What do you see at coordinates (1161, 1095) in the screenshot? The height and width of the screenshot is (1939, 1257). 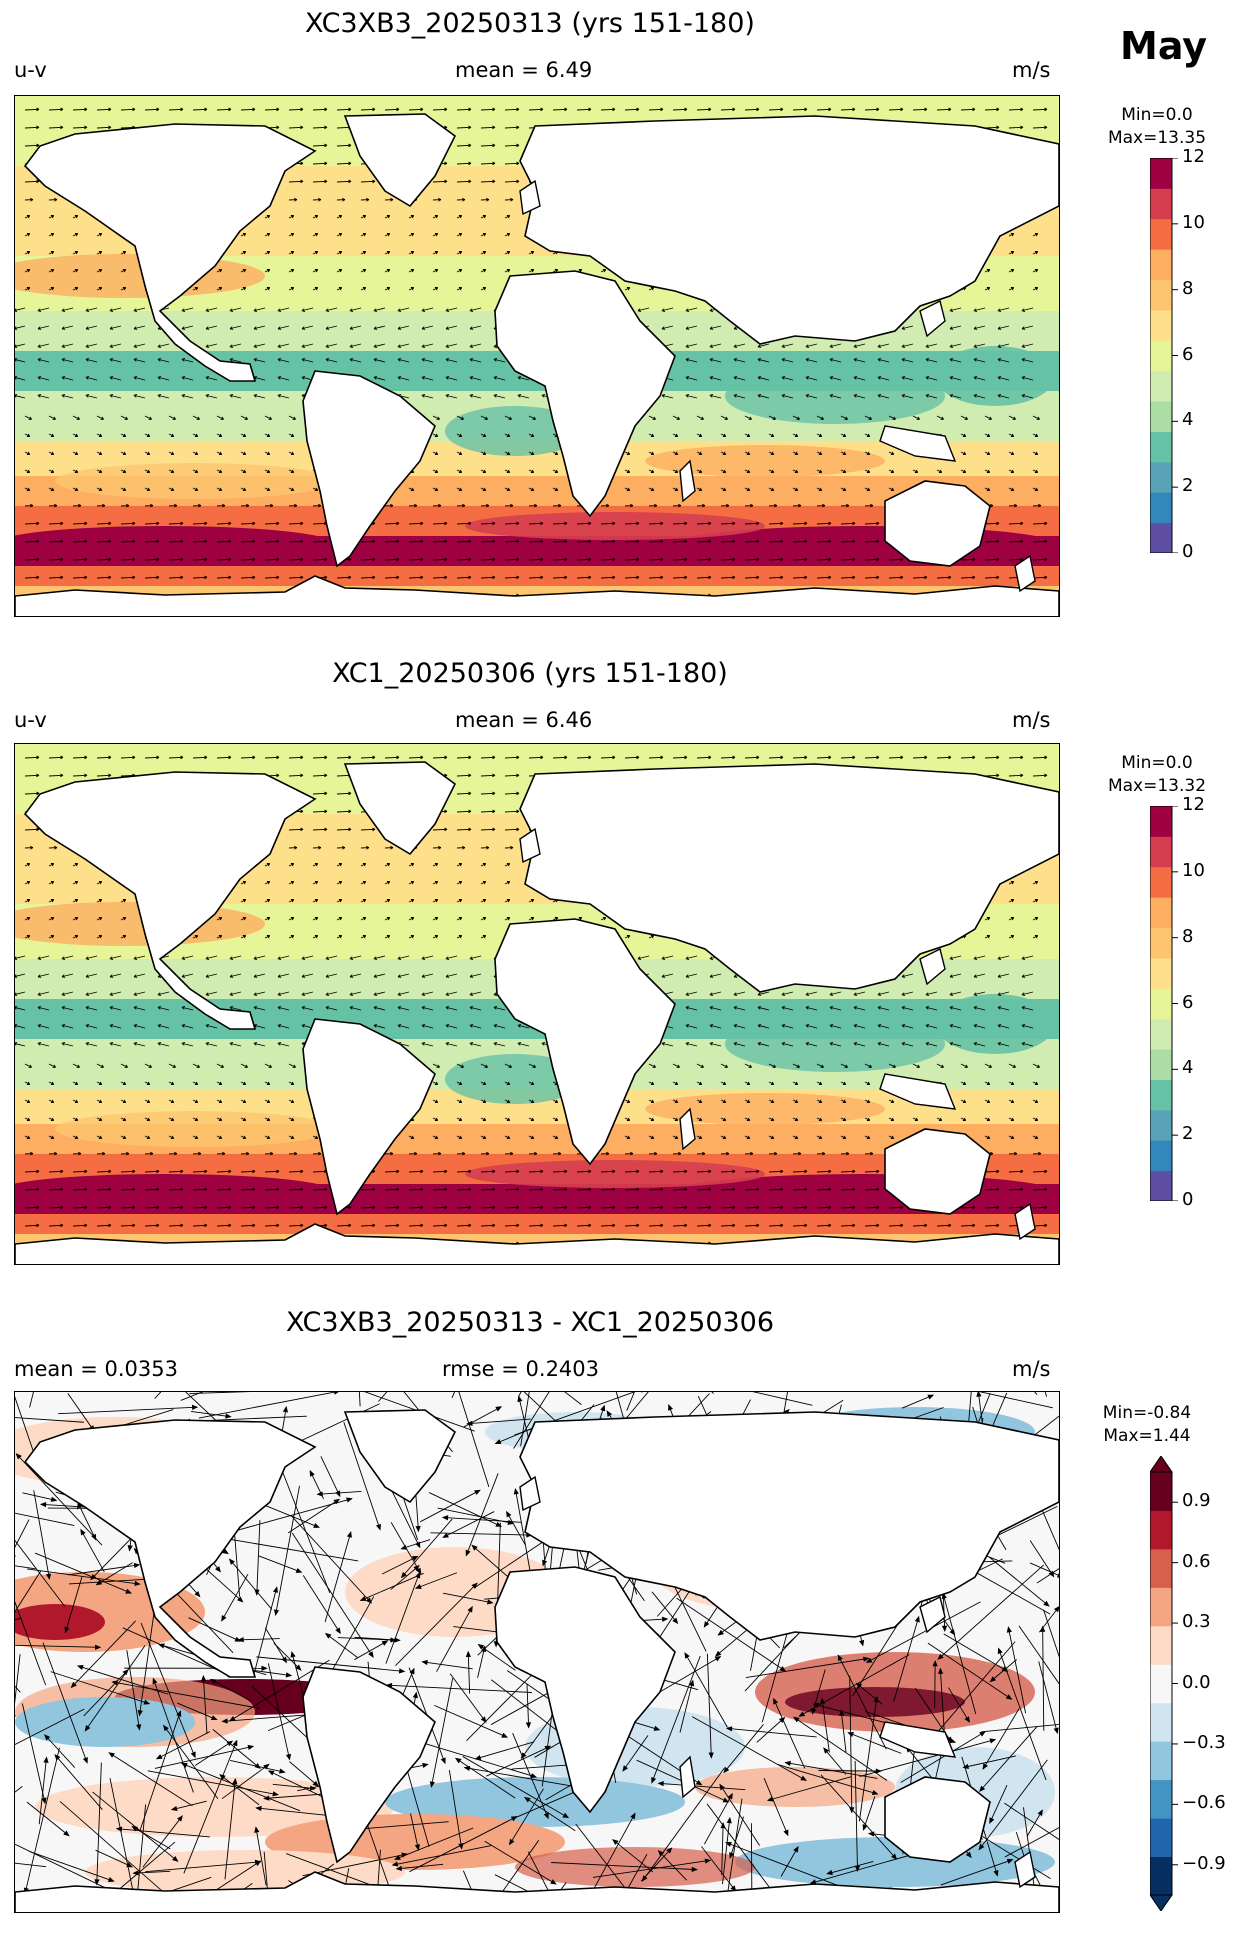 I see `colorbar-segment` at bounding box center [1161, 1095].